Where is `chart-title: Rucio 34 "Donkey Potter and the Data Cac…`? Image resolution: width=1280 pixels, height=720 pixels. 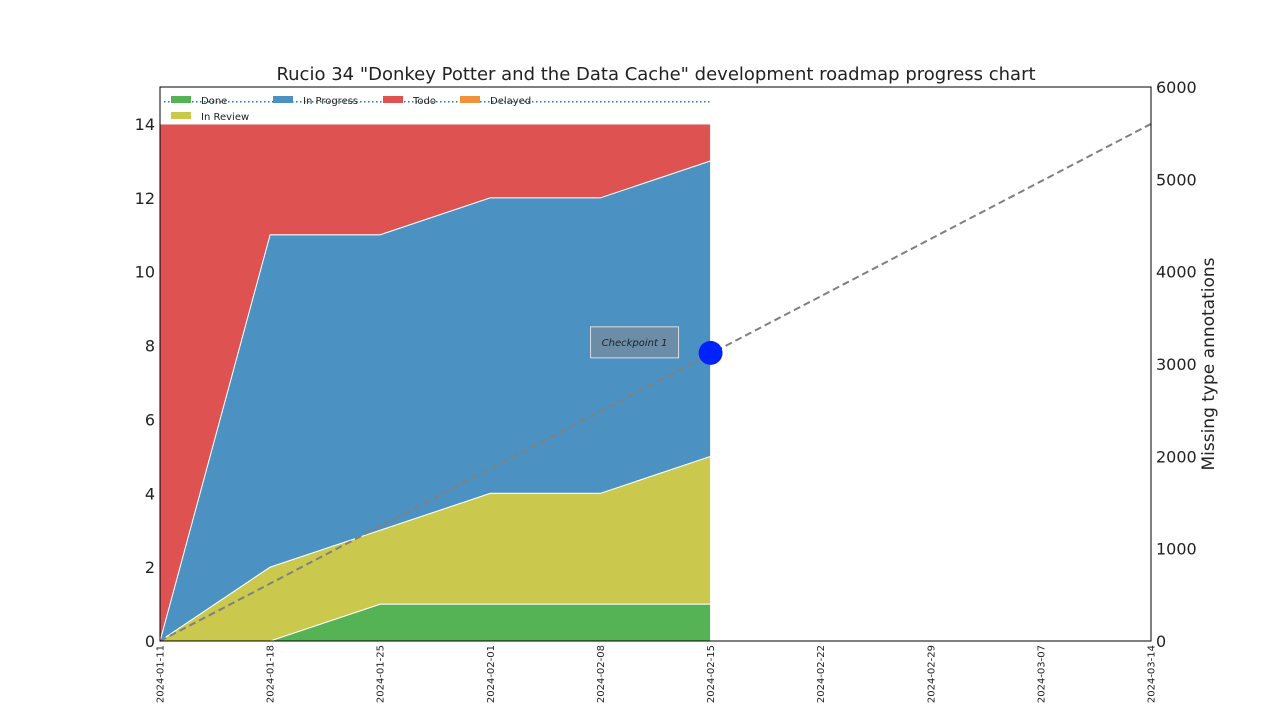
chart-title: Rucio 34 "Donkey Potter and the Data Cac… is located at coordinates (655, 74).